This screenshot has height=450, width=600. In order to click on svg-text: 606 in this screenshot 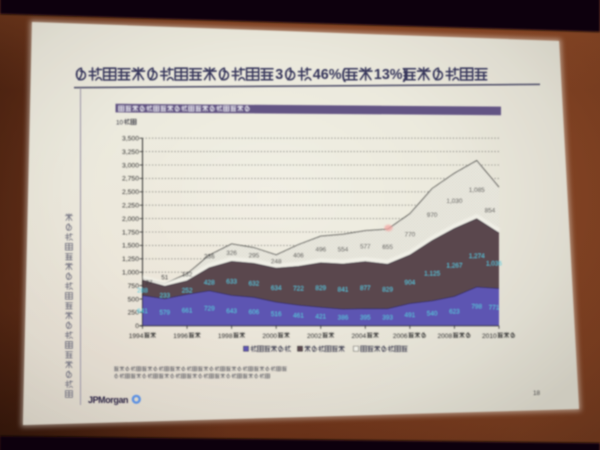, I will do `click(254, 312)`.